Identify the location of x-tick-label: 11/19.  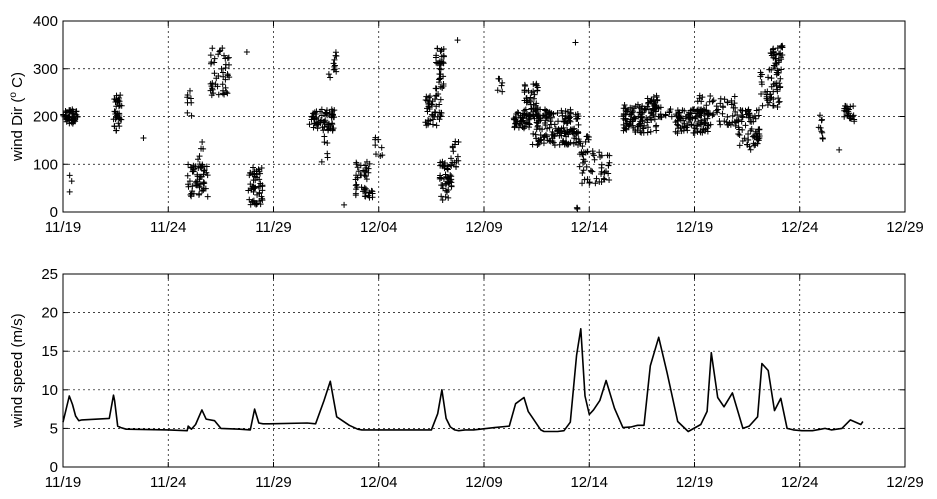
(63, 227).